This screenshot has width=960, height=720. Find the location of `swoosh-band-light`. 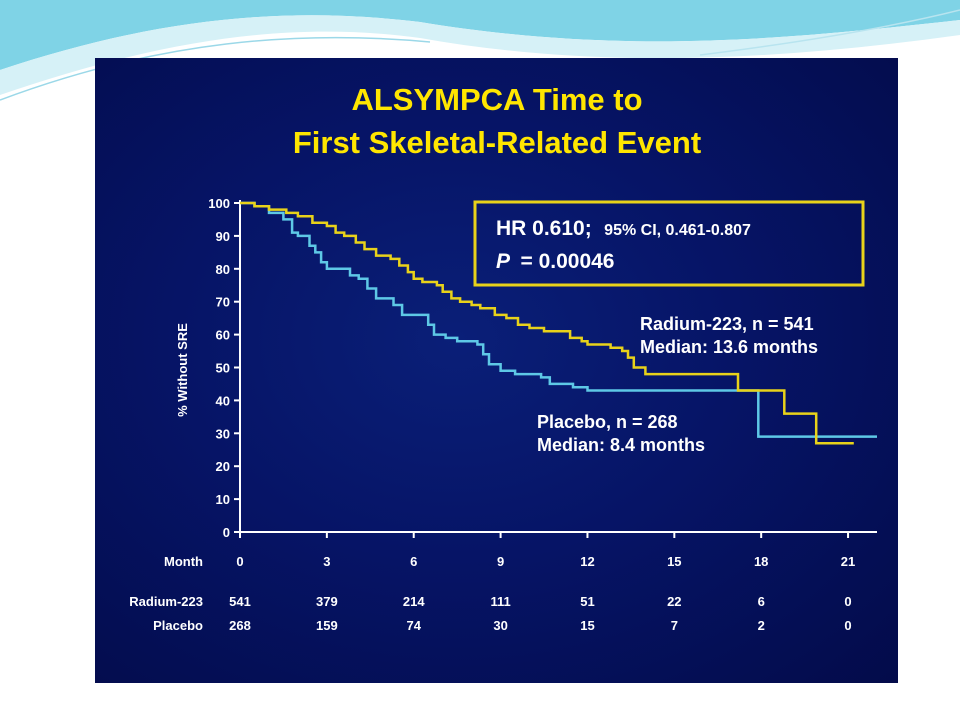

swoosh-band-light is located at coordinates (480, 55).